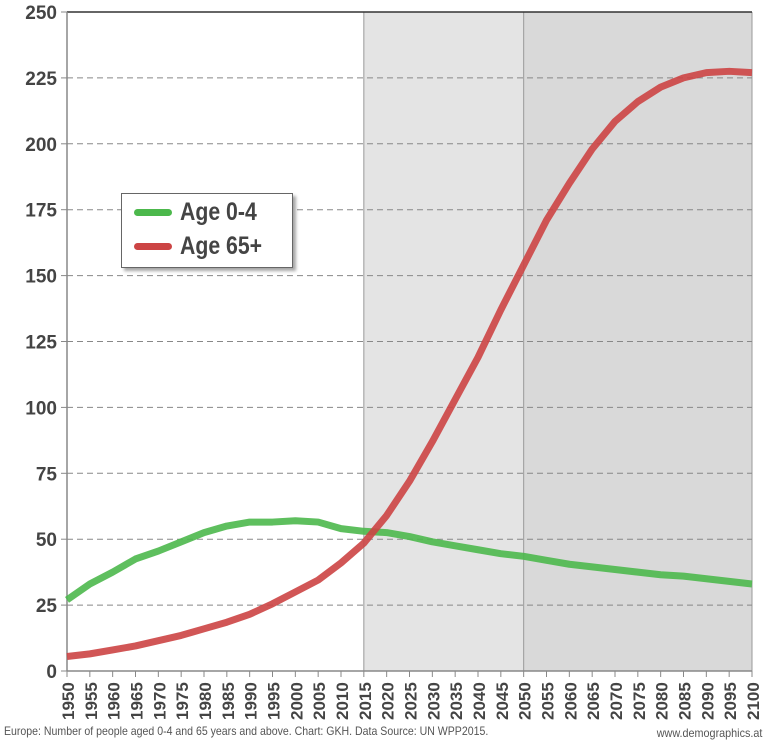  Describe the element at coordinates (570, 701) in the screenshot. I see `x-tick-label: 2060` at that location.